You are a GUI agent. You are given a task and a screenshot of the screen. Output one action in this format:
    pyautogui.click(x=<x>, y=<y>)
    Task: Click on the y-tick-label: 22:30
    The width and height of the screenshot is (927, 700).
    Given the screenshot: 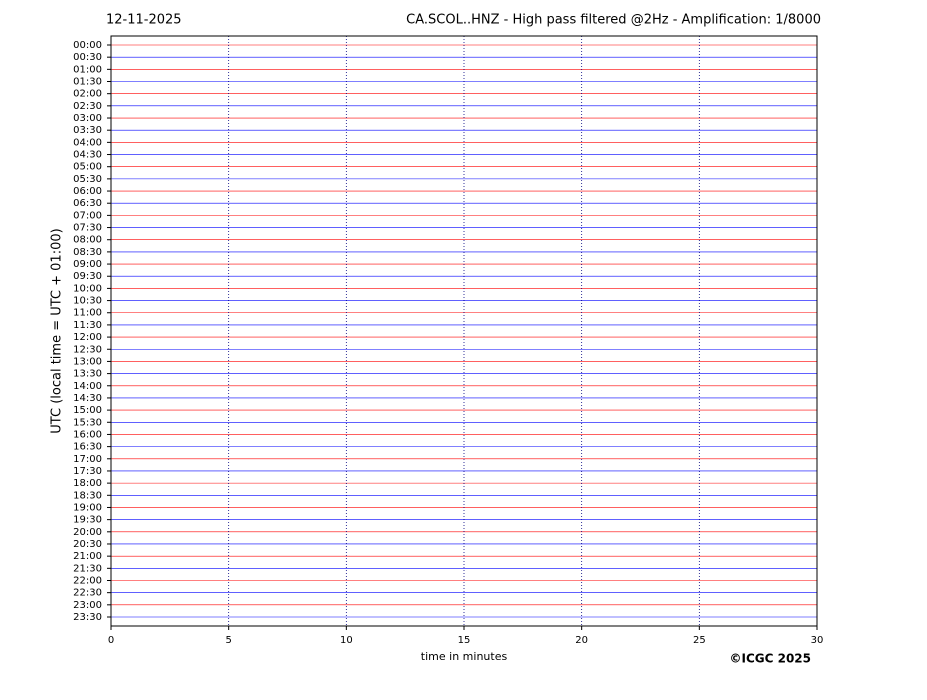 What is the action you would take?
    pyautogui.click(x=87, y=593)
    